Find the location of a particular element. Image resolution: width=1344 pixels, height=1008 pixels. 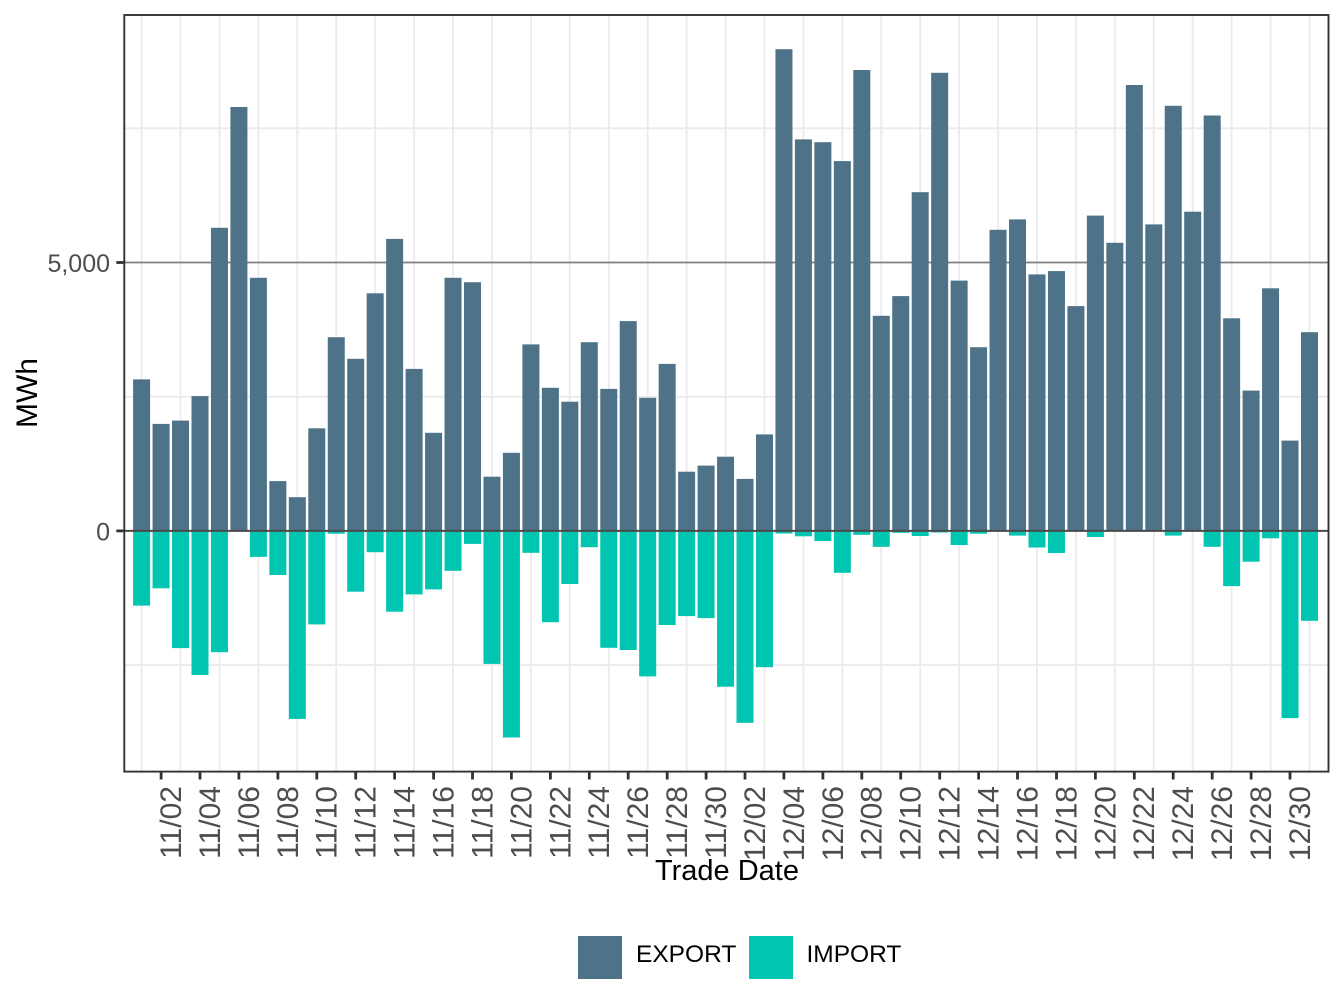

svg-text: 5,000 is located at coordinates (78, 264).